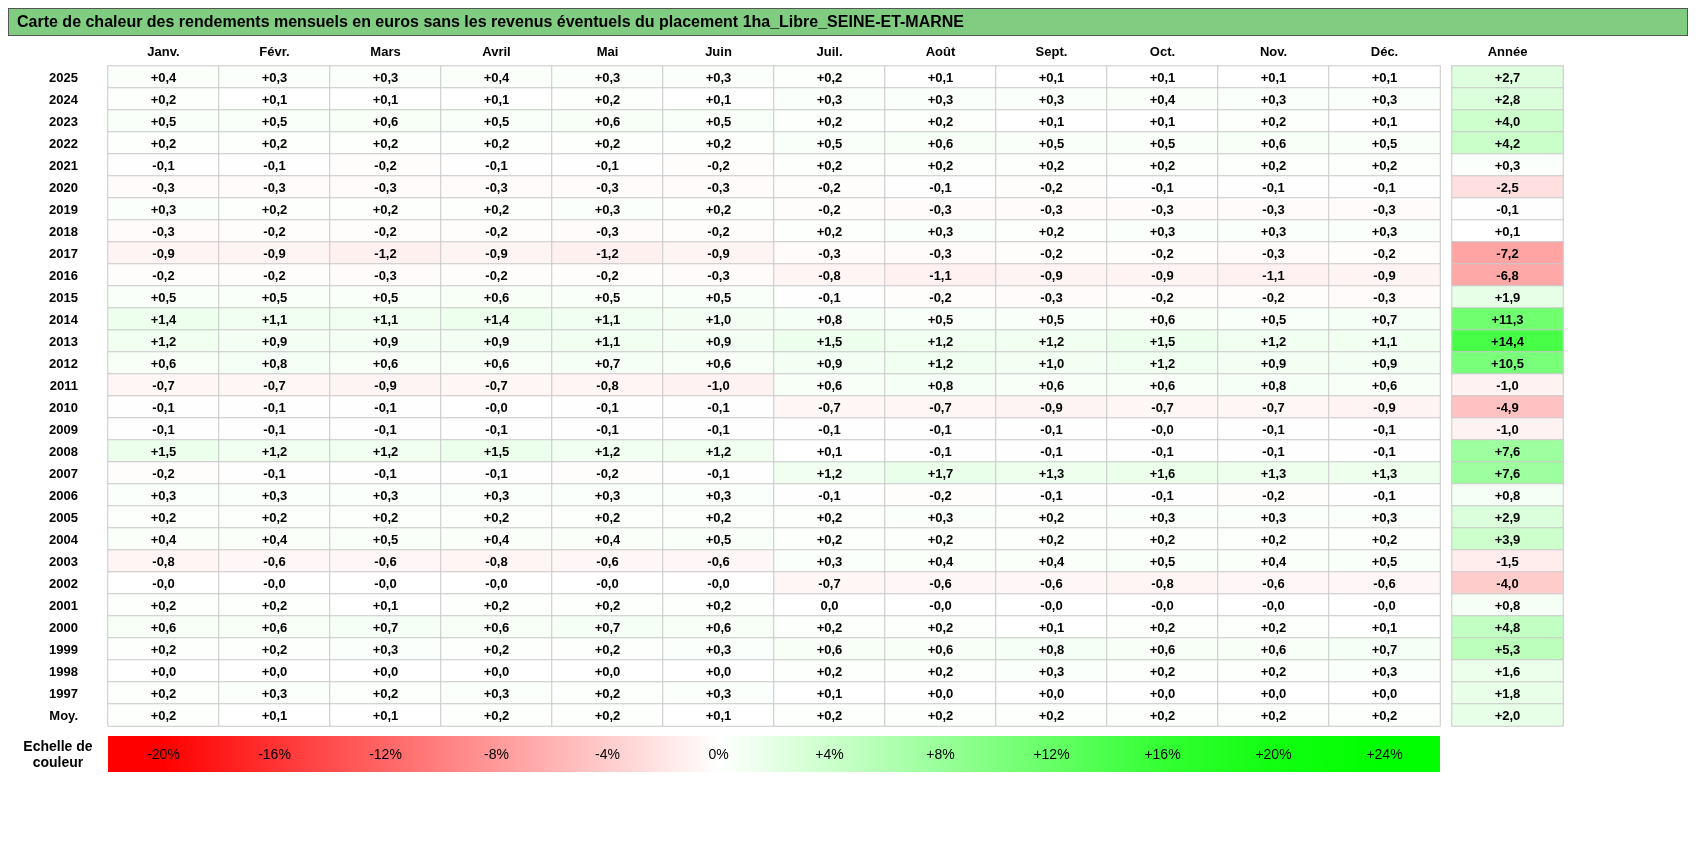 This screenshot has height=848, width=1698. What do you see at coordinates (1052, 561) in the screenshot?
I see `data-label: +0,4` at bounding box center [1052, 561].